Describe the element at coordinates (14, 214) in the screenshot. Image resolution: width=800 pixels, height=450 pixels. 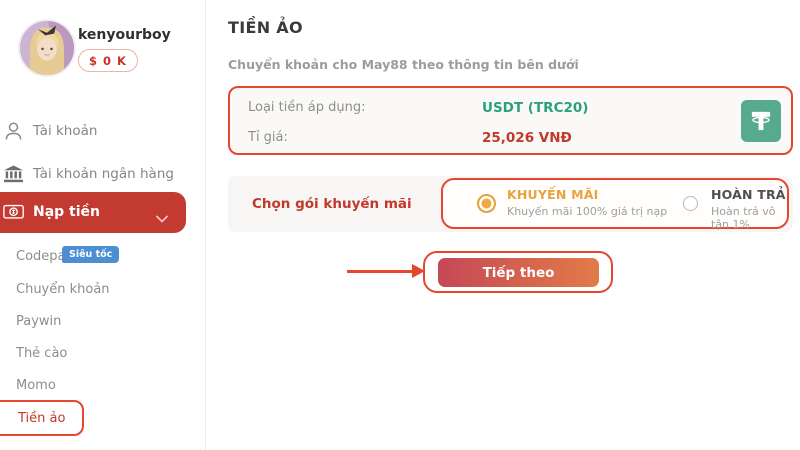
I see `money-icon` at that location.